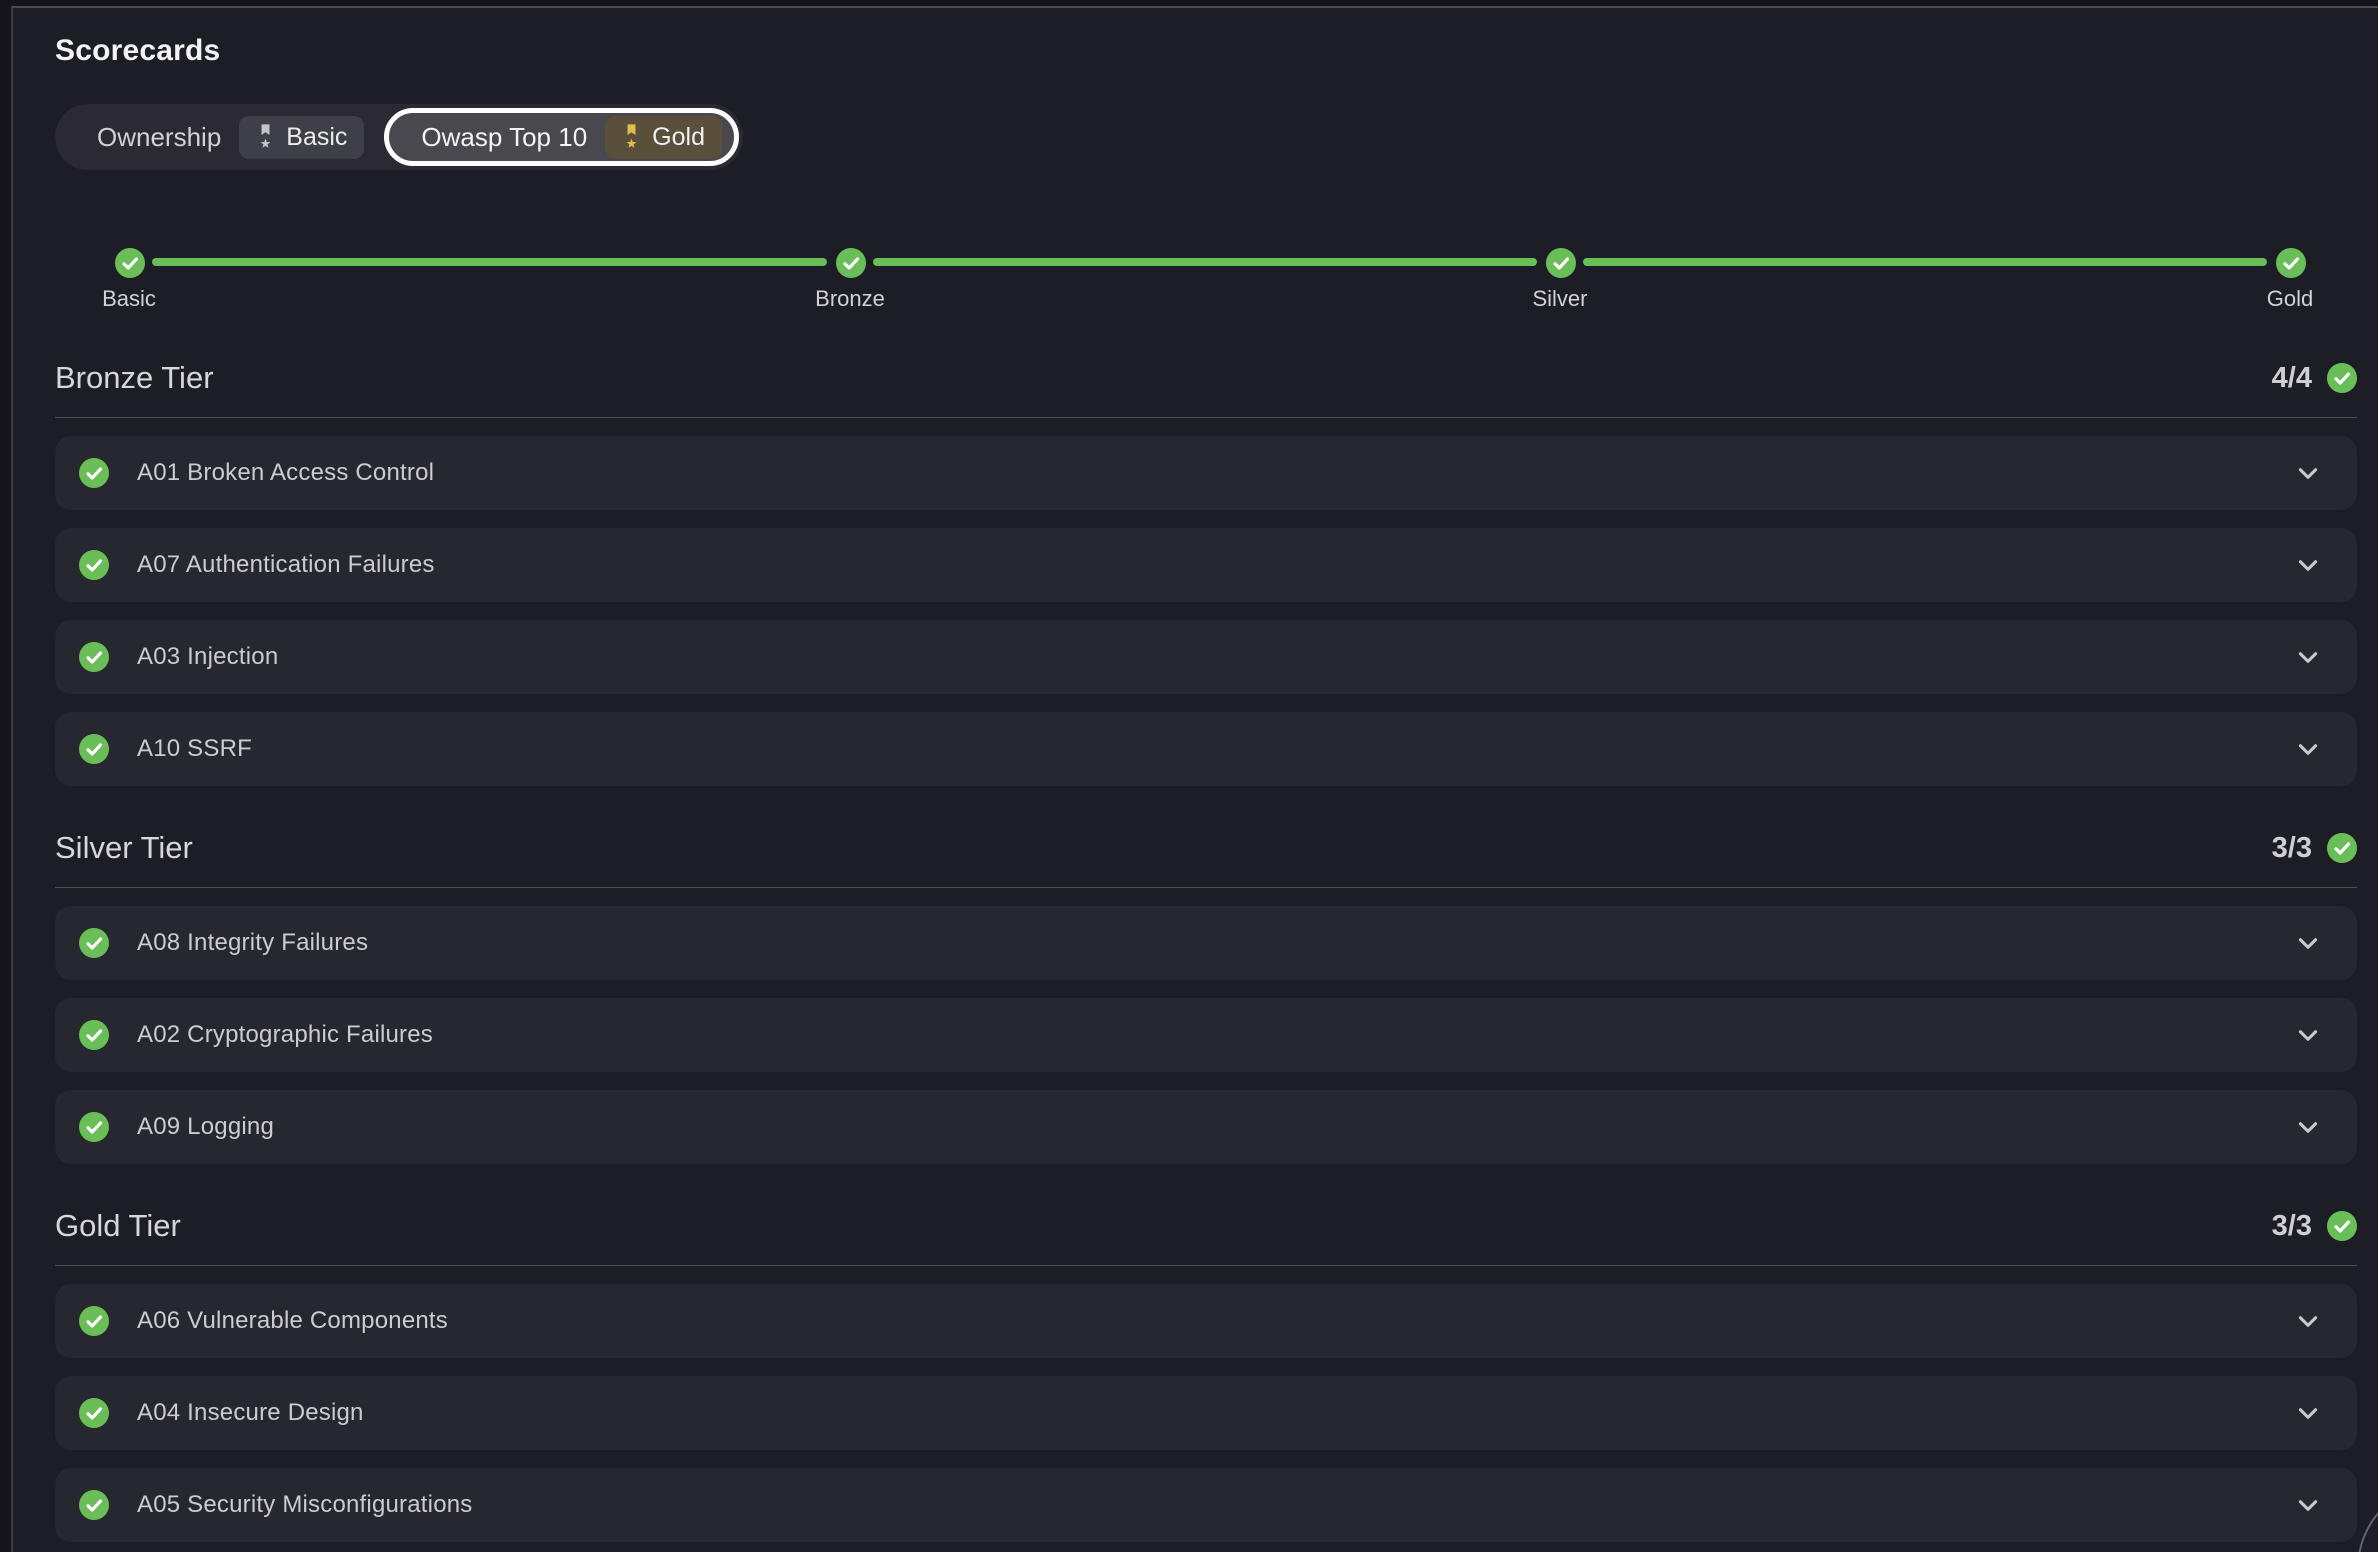 This screenshot has width=2378, height=1552. Describe the element at coordinates (1206, 1226) in the screenshot. I see `tier-section-header: Gold Tier 3/3` at that location.